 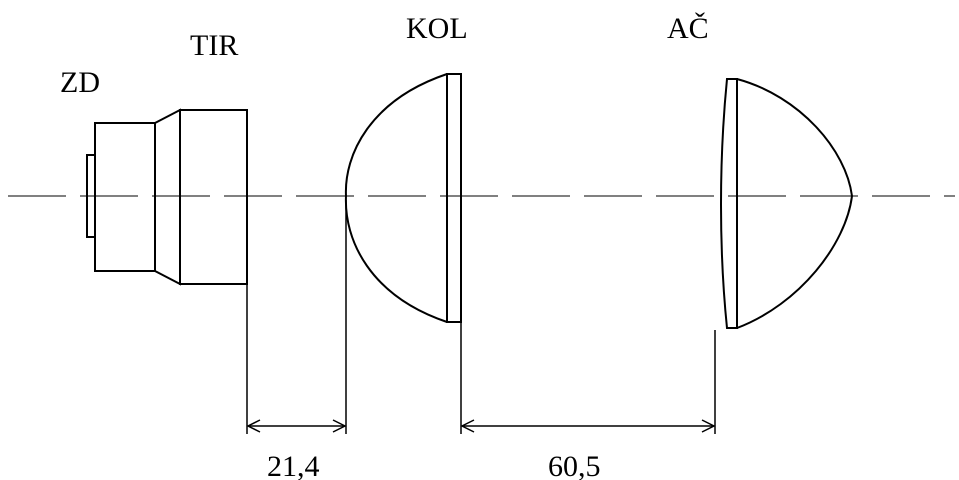 I want to click on label-kol: KOL, so click(x=437, y=28).